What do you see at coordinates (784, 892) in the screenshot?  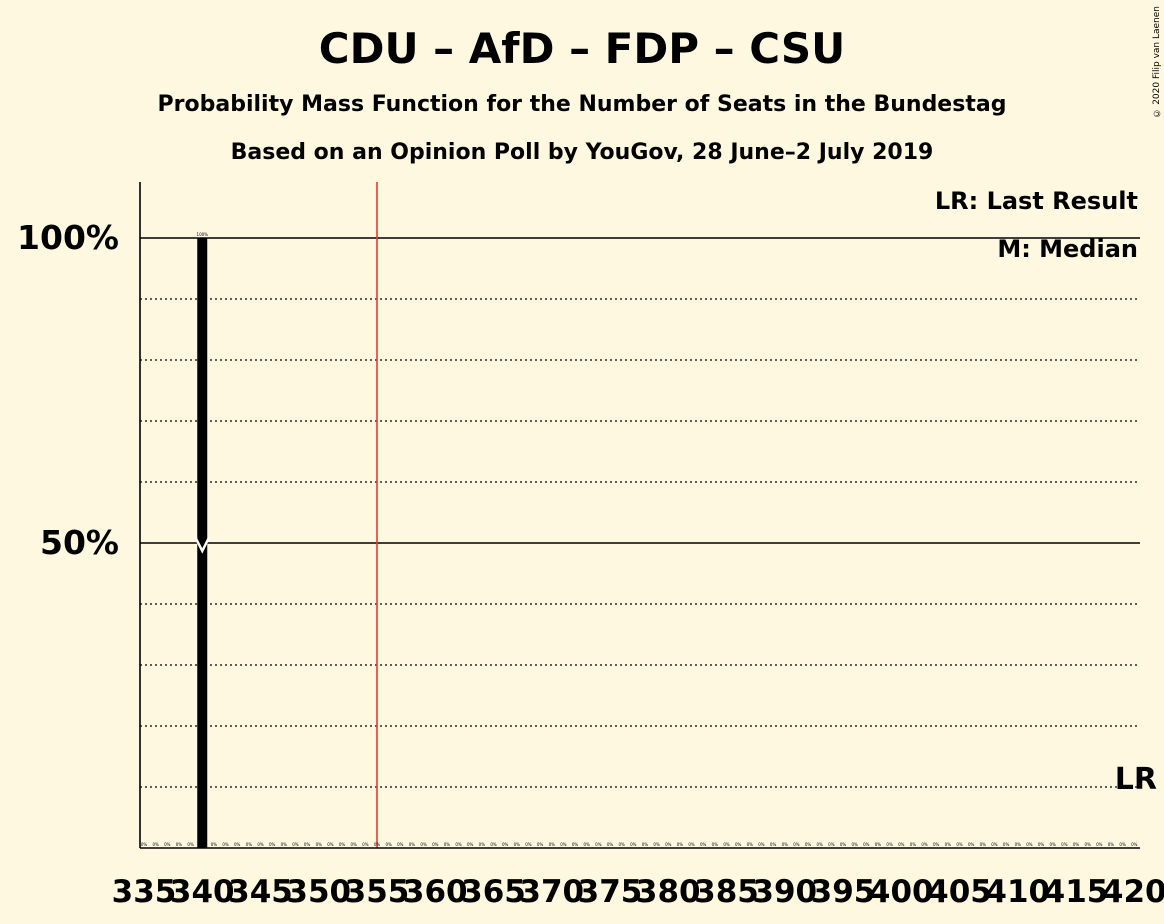 I see `x-tick-label: 390` at bounding box center [784, 892].